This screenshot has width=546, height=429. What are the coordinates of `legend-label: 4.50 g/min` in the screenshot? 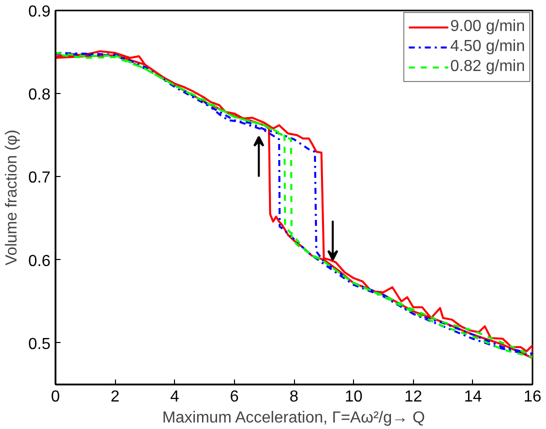 It's located at (487, 47).